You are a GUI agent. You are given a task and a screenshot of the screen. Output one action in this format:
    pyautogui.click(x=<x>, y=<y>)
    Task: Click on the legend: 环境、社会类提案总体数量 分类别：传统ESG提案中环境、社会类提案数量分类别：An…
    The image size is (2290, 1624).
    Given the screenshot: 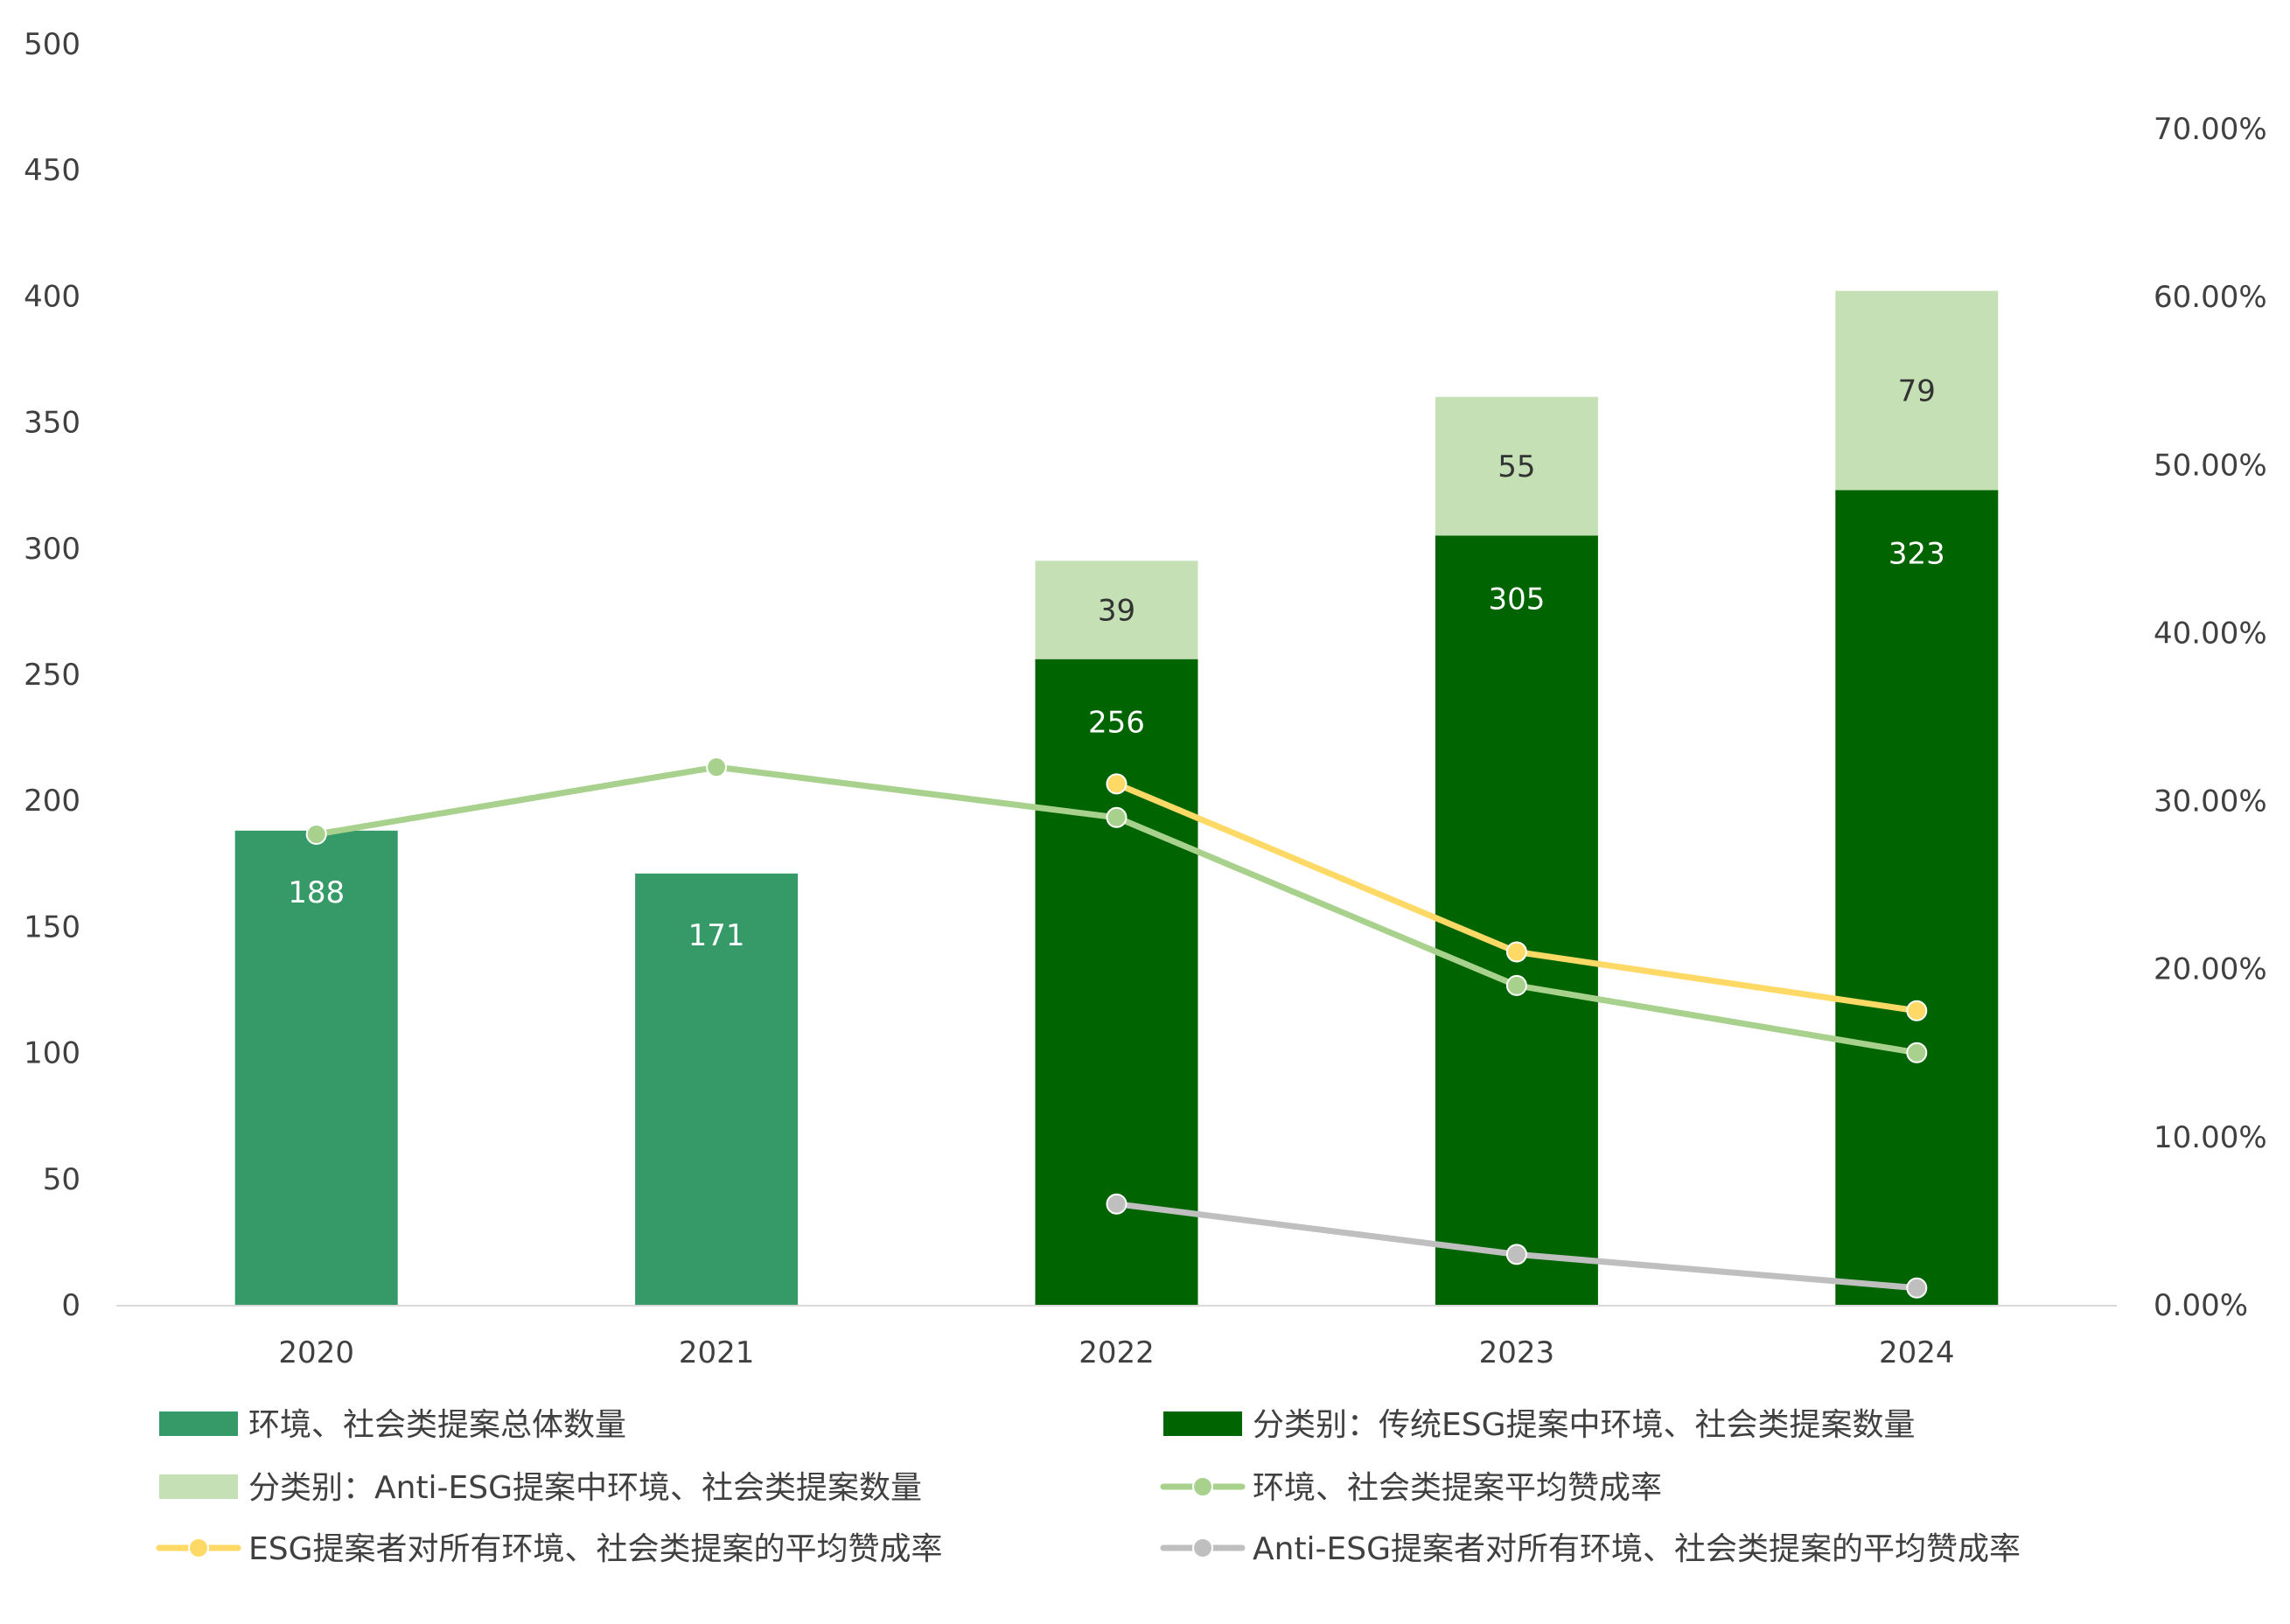 What is the action you would take?
    pyautogui.click(x=1088, y=1487)
    